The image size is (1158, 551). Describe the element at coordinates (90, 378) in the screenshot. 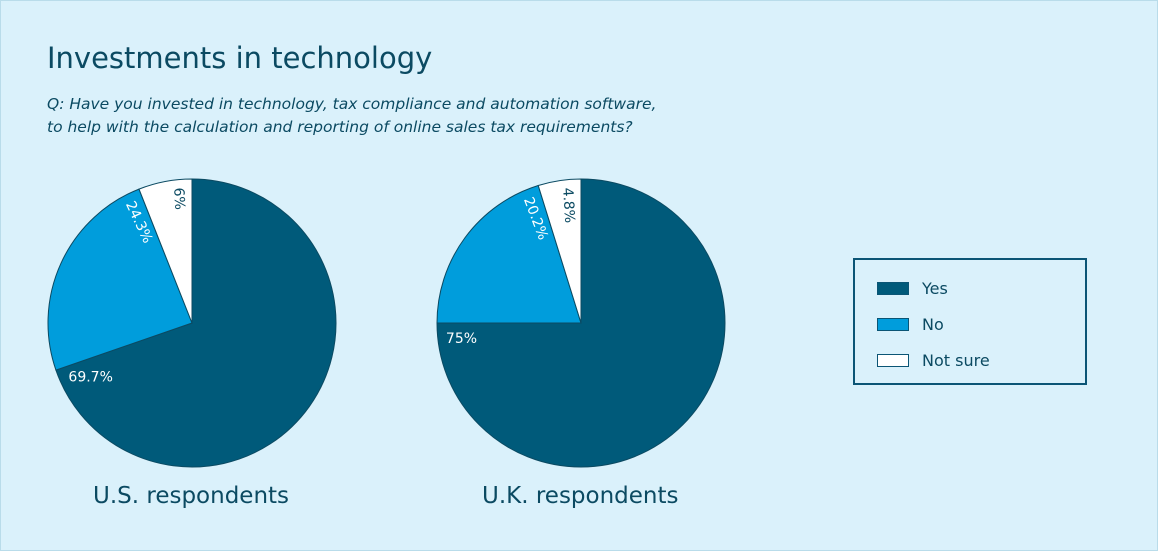

I see `slice-label: 69.7%` at that location.